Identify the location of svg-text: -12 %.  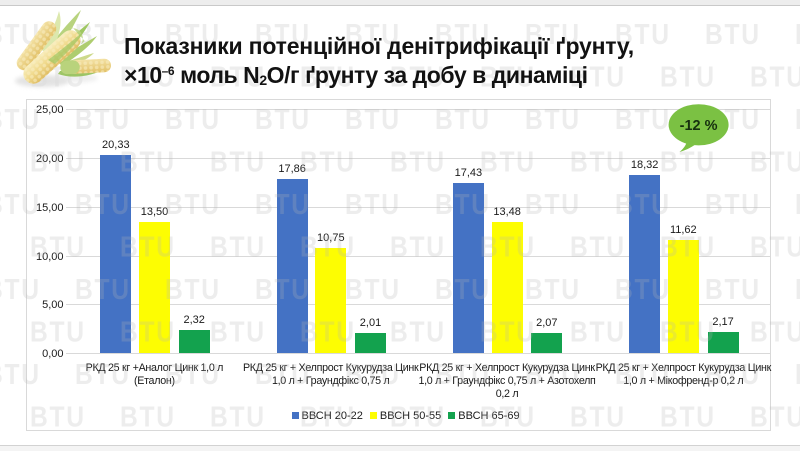
(699, 126).